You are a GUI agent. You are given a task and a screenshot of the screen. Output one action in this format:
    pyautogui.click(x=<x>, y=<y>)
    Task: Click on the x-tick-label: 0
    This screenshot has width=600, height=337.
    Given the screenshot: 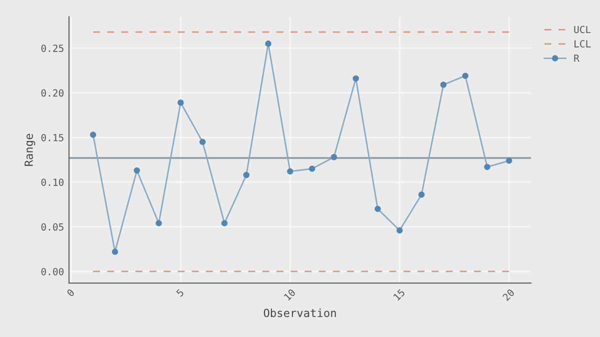 What is the action you would take?
    pyautogui.click(x=70, y=292)
    